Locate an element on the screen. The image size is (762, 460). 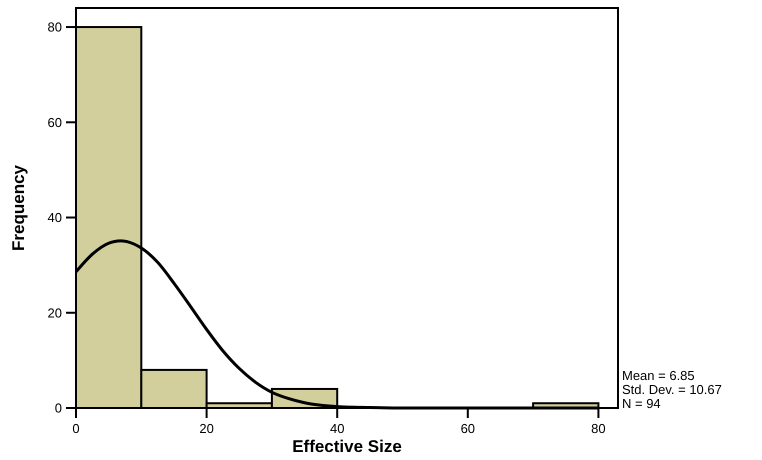
x-tick-label: 40 is located at coordinates (337, 428).